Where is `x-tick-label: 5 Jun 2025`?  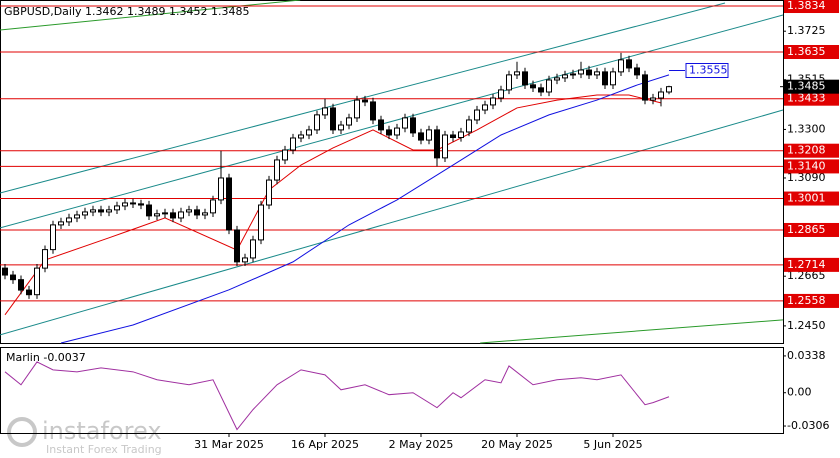
x-tick-label: 5 Jun 2025 is located at coordinates (612, 444).